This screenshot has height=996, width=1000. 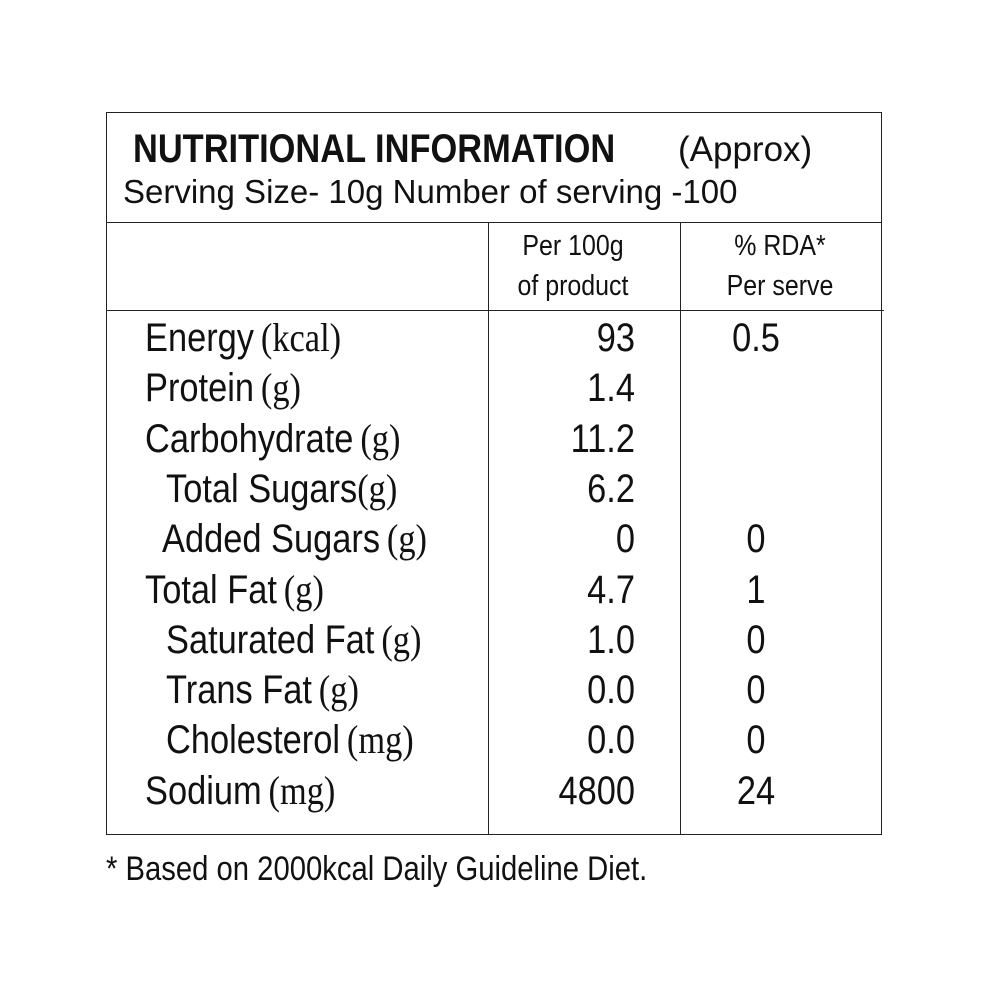 What do you see at coordinates (239, 690) in the screenshot?
I see `nutrient-name: Trans Fat` at bounding box center [239, 690].